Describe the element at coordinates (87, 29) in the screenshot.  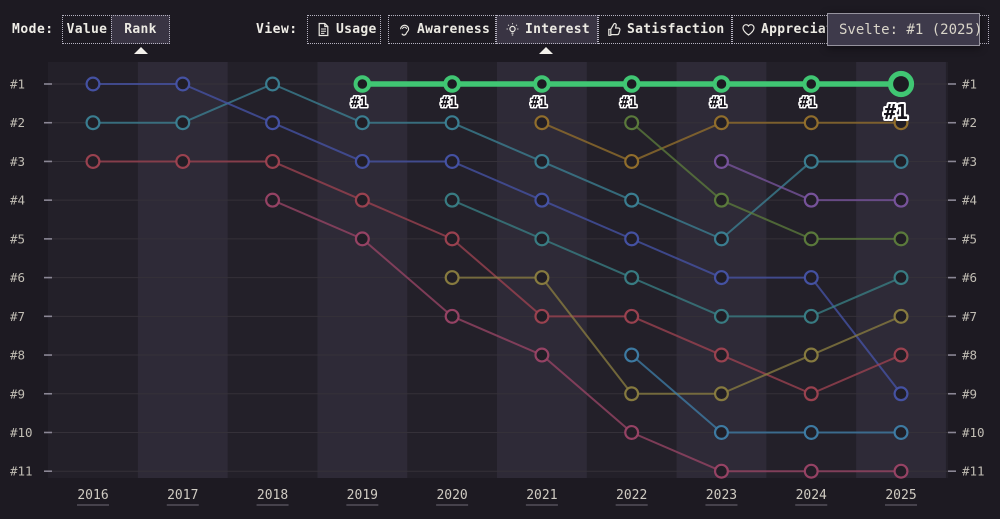
I see `mode-button-value: Value` at that location.